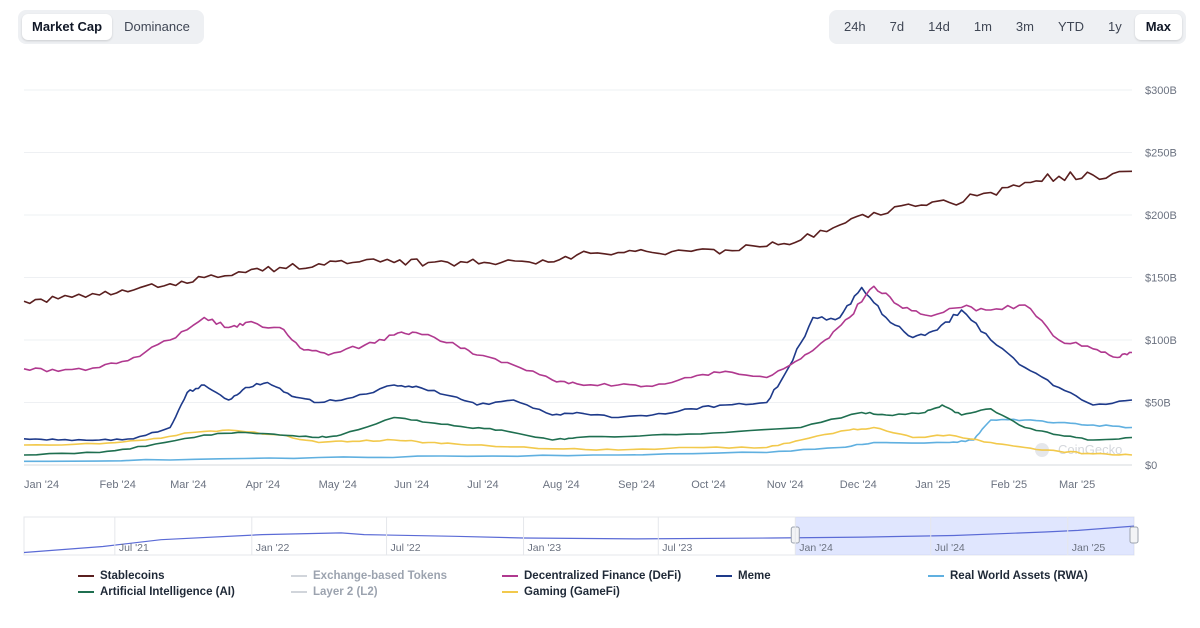 The height and width of the screenshot is (628, 1200). What do you see at coordinates (785, 485) in the screenshot?
I see `x-tick-label: Nov '24` at bounding box center [785, 485].